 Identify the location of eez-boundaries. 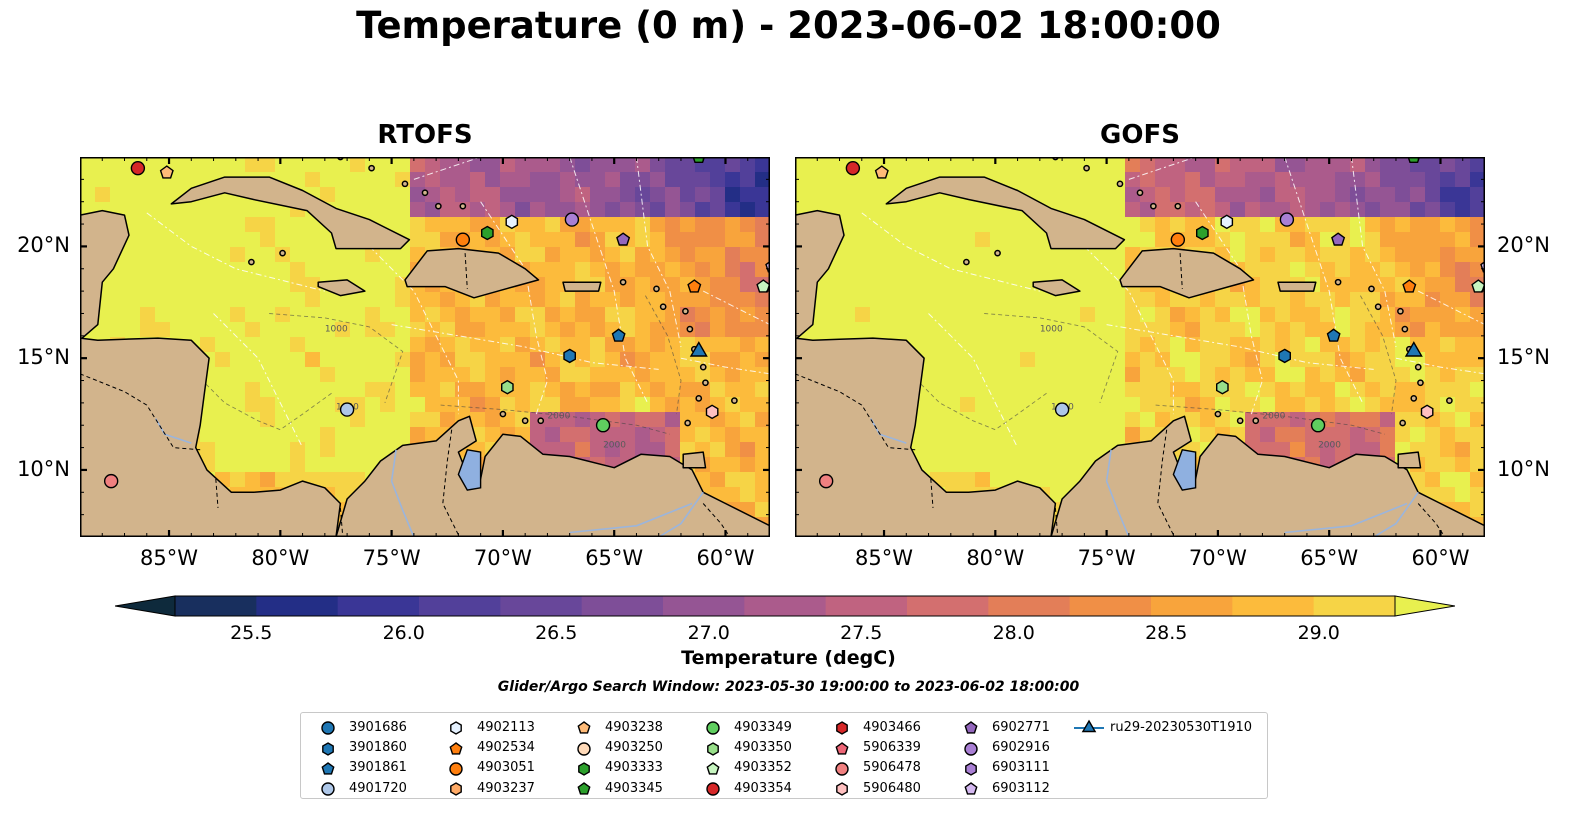
(1173, 302).